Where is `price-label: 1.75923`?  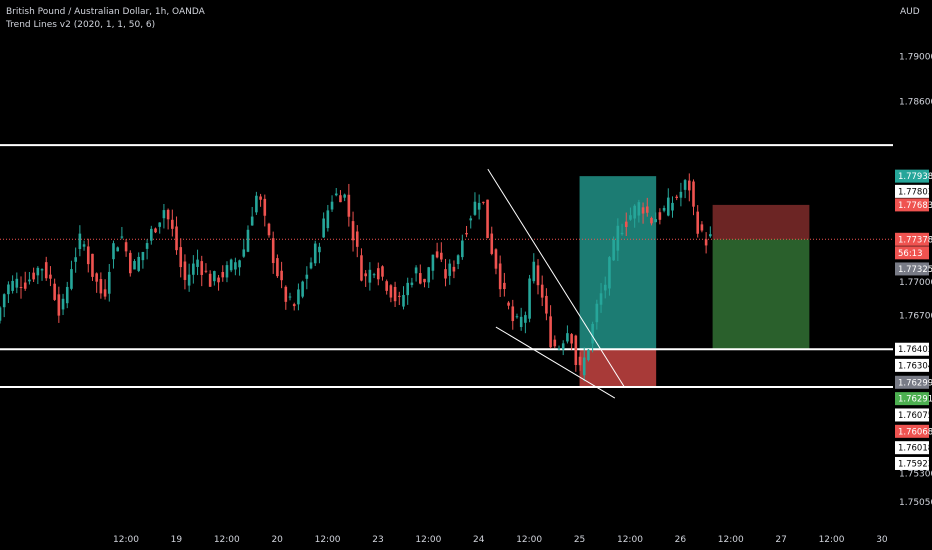 price-label: 1.75923 is located at coordinates (913, 463).